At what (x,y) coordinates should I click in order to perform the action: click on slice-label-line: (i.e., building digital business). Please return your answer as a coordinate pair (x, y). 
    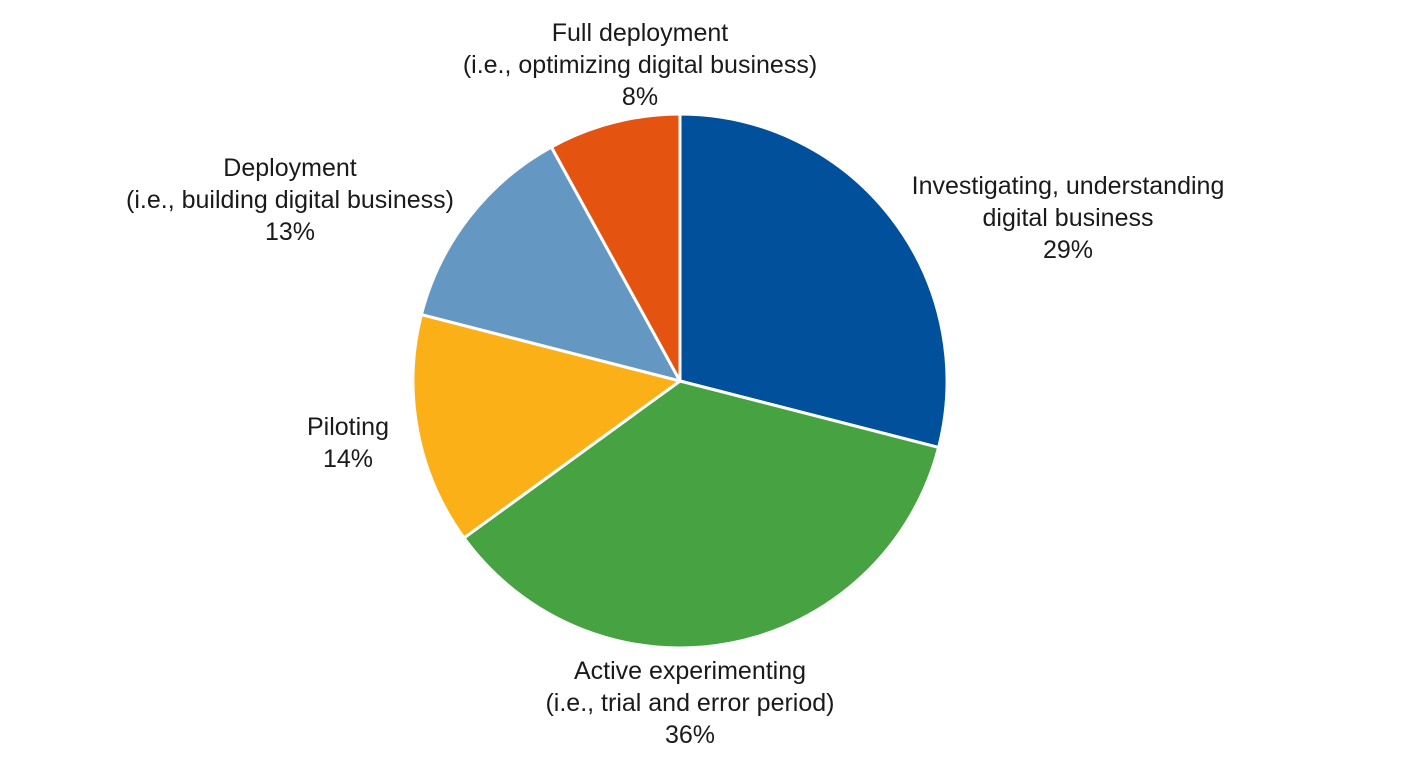
    Looking at the image, I should click on (290, 200).